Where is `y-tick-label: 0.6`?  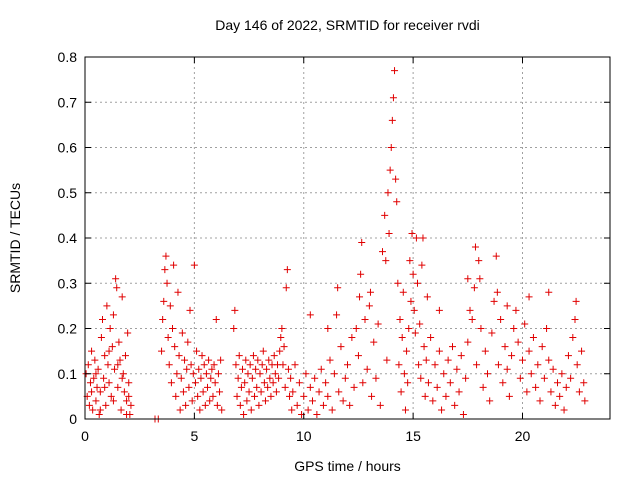
y-tick-label: 0.6 is located at coordinates (68, 148).